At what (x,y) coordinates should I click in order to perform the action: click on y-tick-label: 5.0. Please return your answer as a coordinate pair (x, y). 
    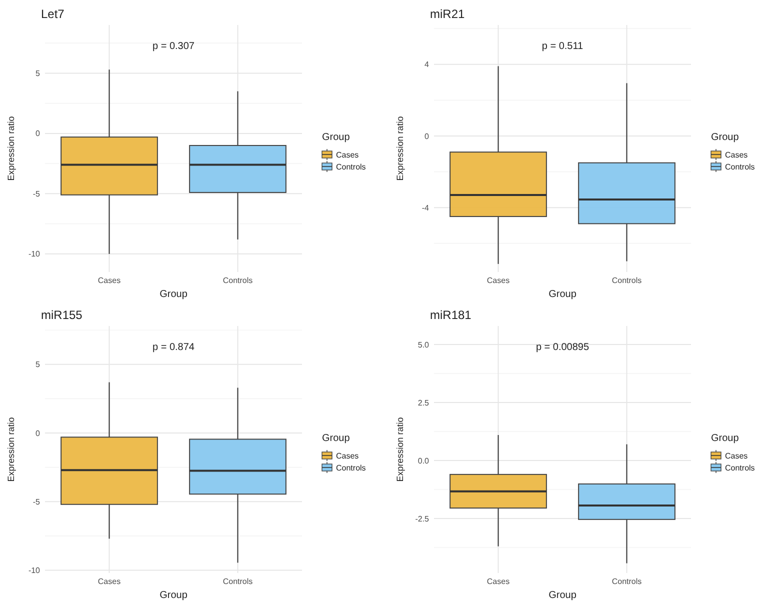
    Looking at the image, I should click on (424, 345).